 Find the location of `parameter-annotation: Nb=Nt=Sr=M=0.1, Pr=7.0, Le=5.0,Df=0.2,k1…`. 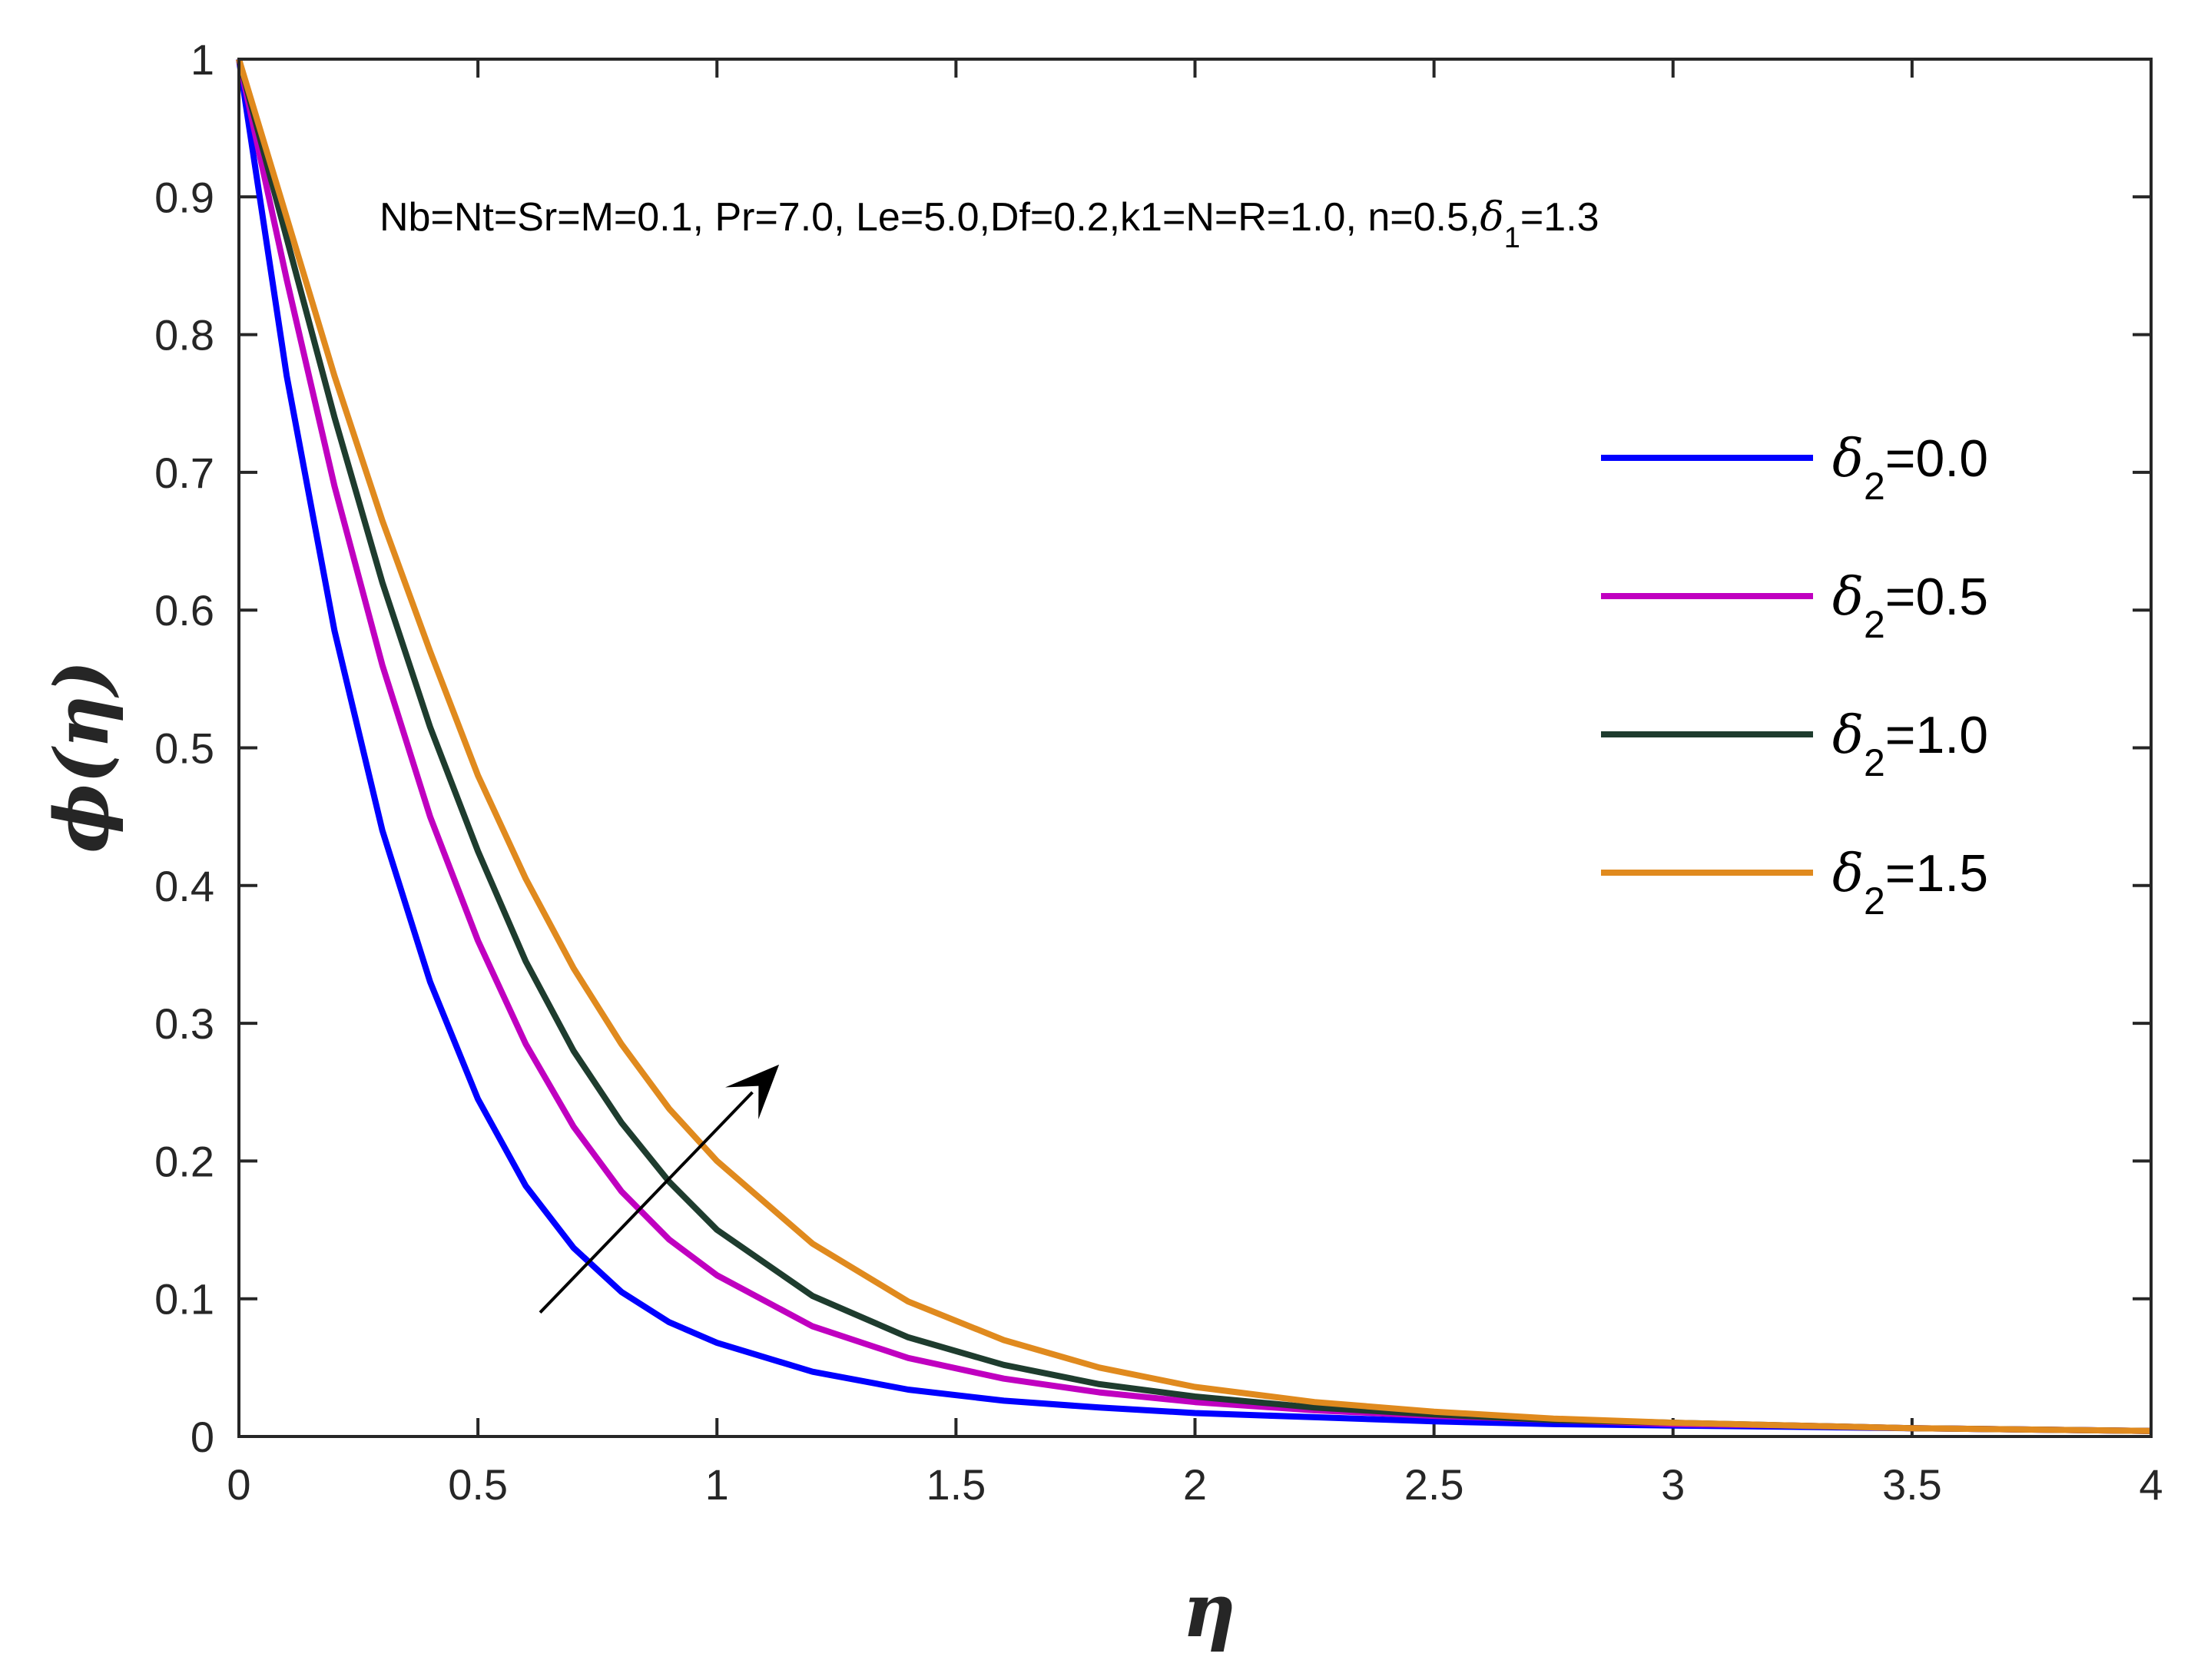

parameter-annotation: Nb=Nt=Sr=M=0.1, Pr=7.0, Le=5.0,Df=0.2,k1… is located at coordinates (989, 224).